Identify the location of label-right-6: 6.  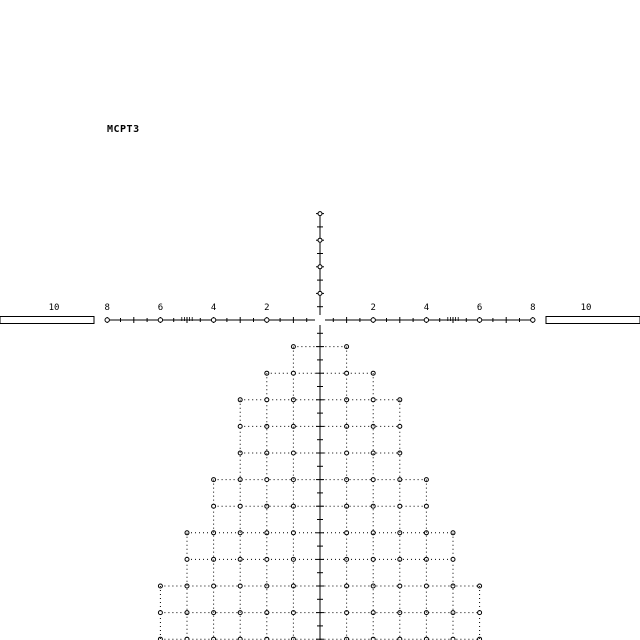
(479, 308).